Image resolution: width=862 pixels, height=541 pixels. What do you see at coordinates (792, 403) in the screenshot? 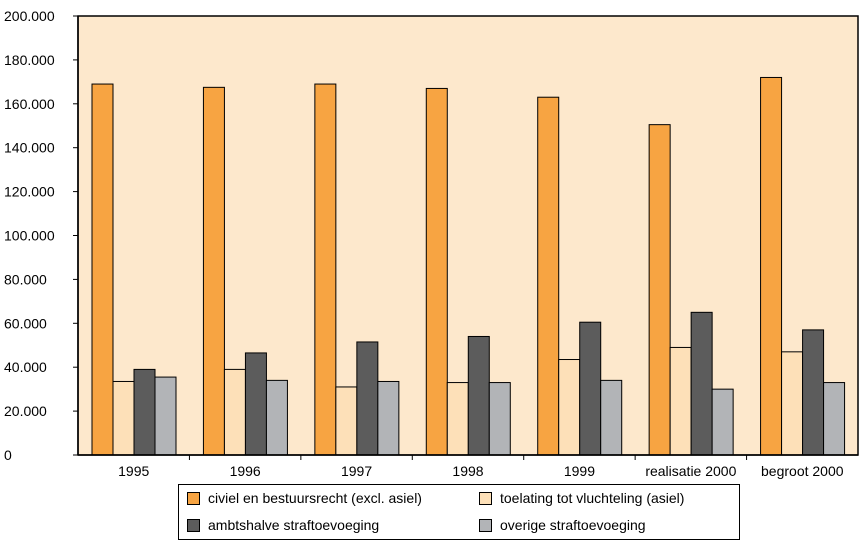
I see `bar-2-begroot-2000` at bounding box center [792, 403].